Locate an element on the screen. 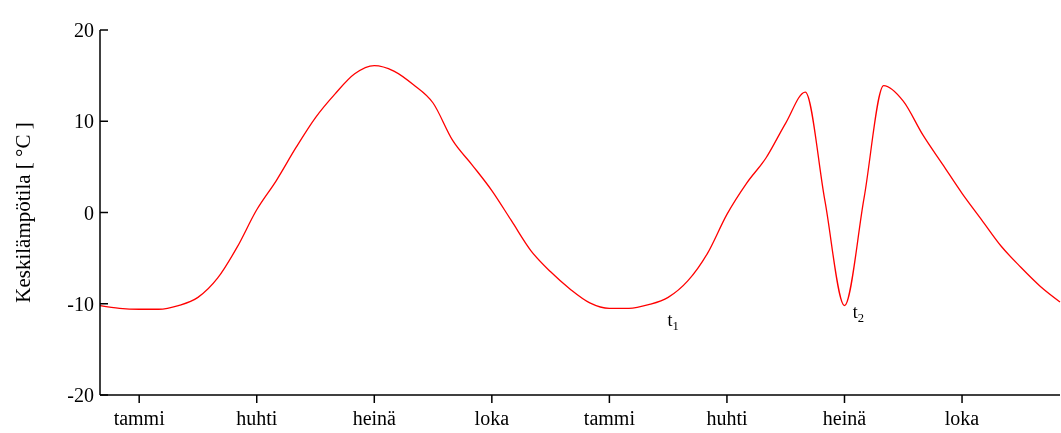  y-tick-label: -10 is located at coordinates (80, 303).